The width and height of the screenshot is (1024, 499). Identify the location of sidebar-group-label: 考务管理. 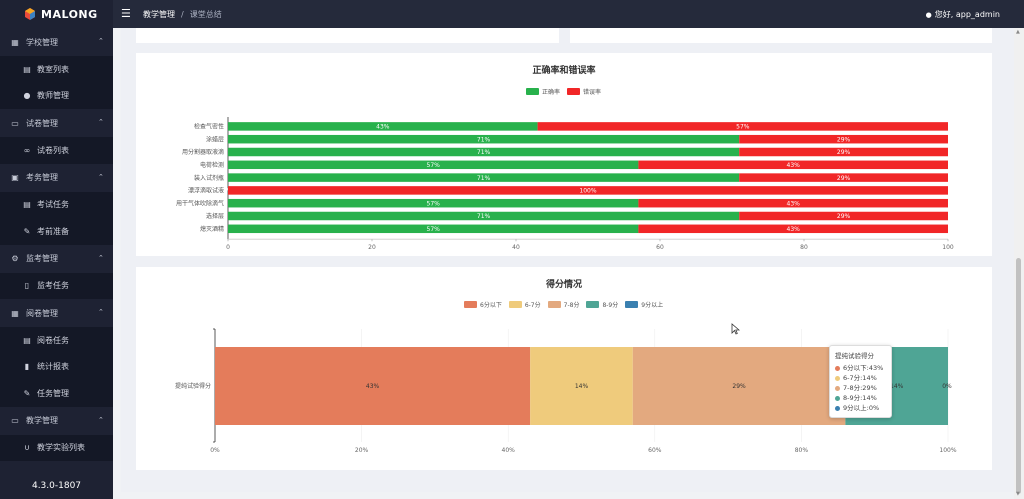
(42, 177).